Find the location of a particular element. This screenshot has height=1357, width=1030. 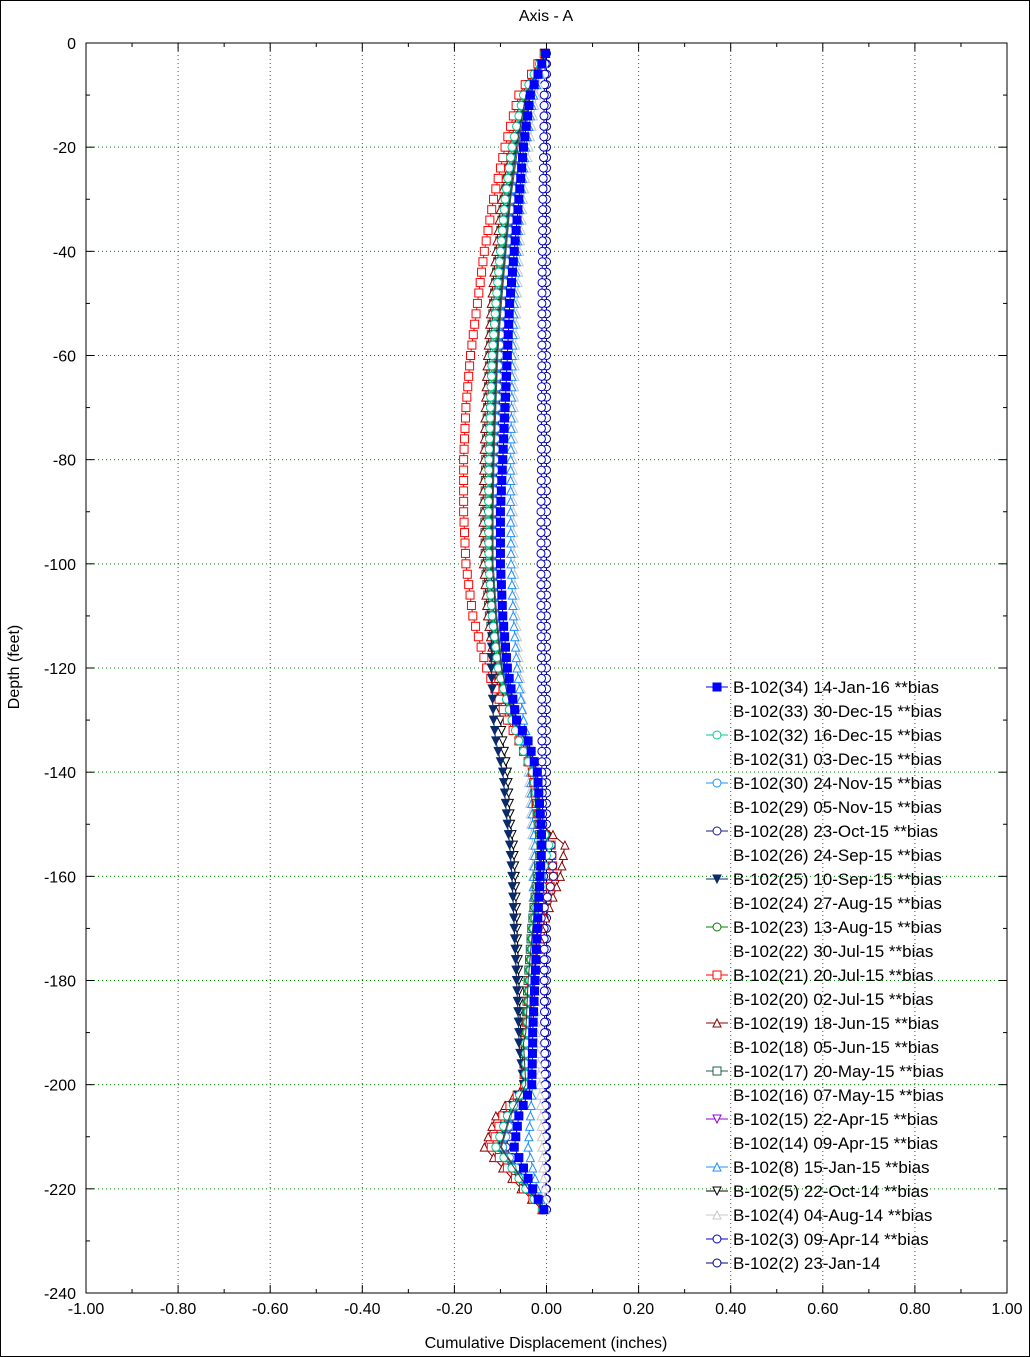

legend-item: B-102(34) 14-Jan-16 **bias is located at coordinates (822, 687).